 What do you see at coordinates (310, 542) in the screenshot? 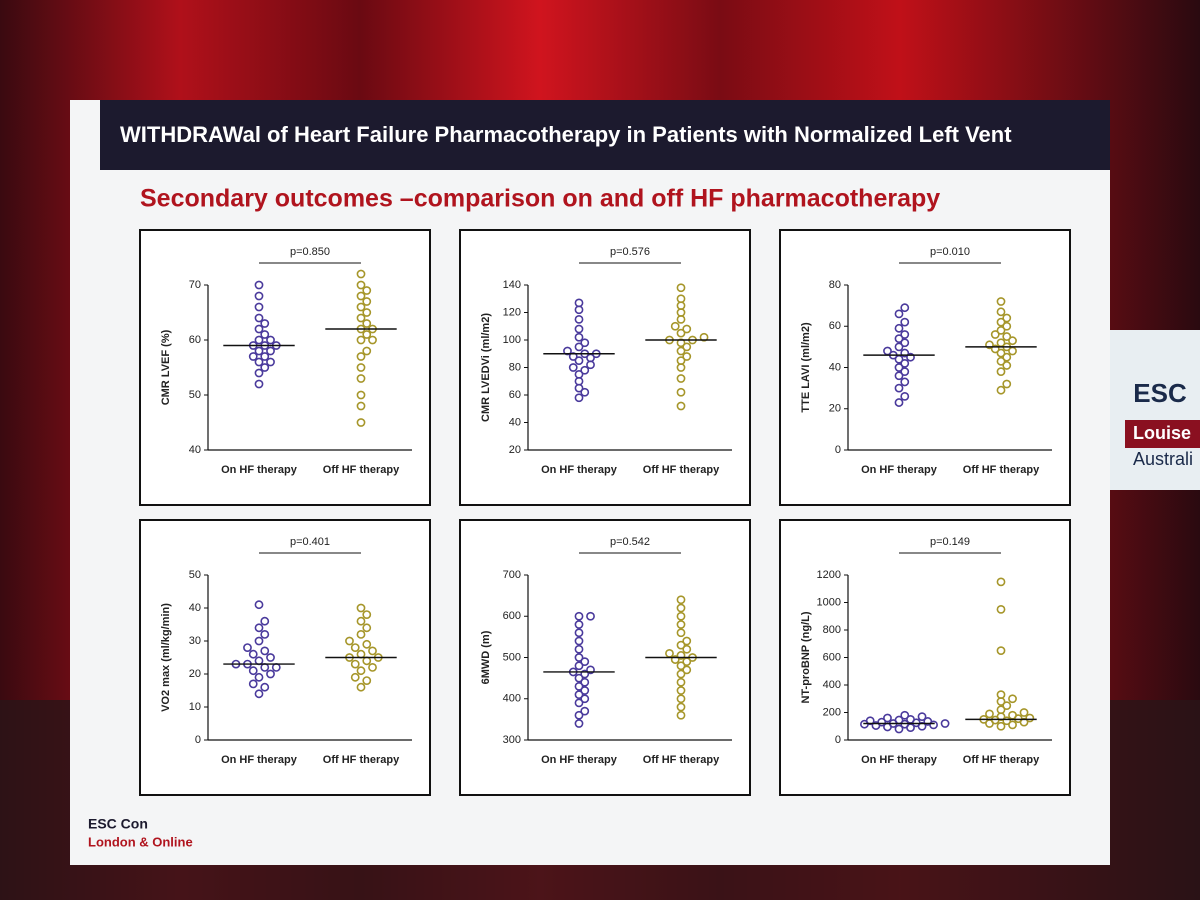
I see `p-value-annotation: p=0.401` at bounding box center [310, 542].